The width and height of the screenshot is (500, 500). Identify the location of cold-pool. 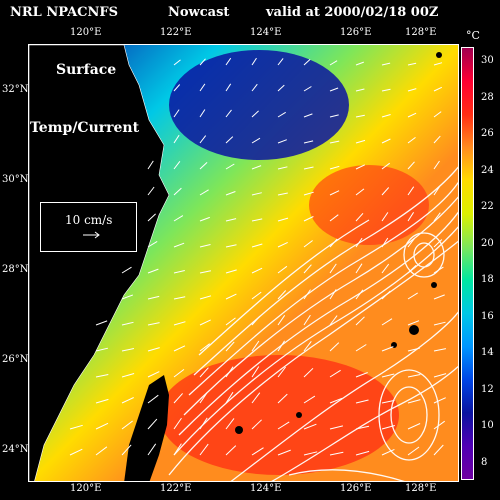
(259, 105).